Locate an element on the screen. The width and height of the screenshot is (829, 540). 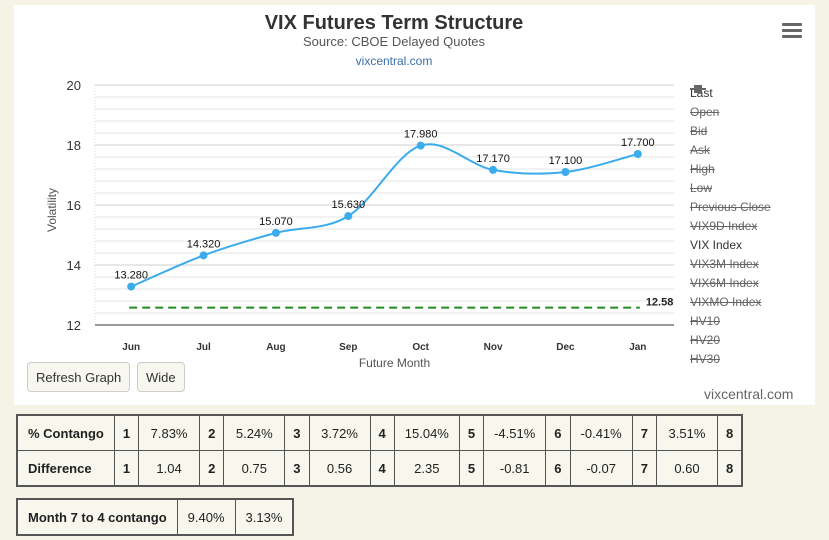
legend-label: High is located at coordinates (702, 168).